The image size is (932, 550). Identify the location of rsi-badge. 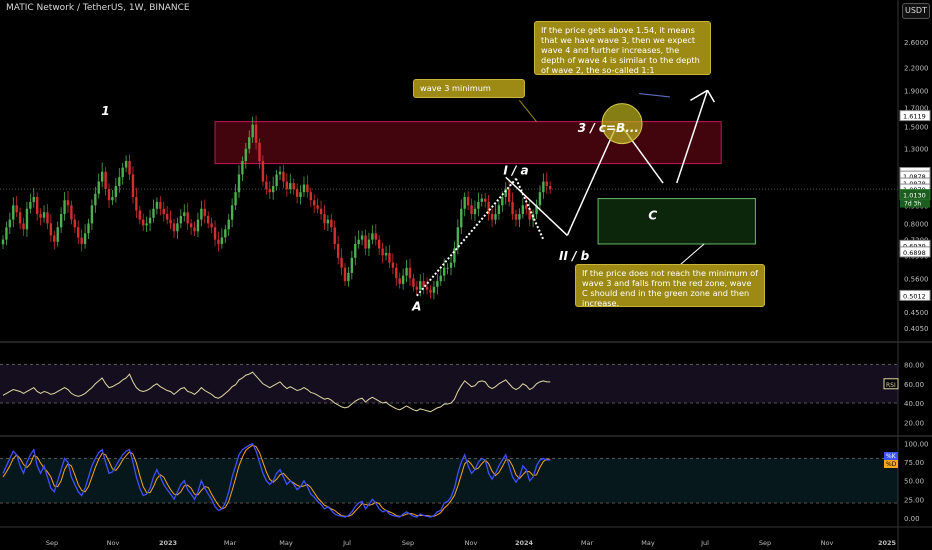
(891, 384).